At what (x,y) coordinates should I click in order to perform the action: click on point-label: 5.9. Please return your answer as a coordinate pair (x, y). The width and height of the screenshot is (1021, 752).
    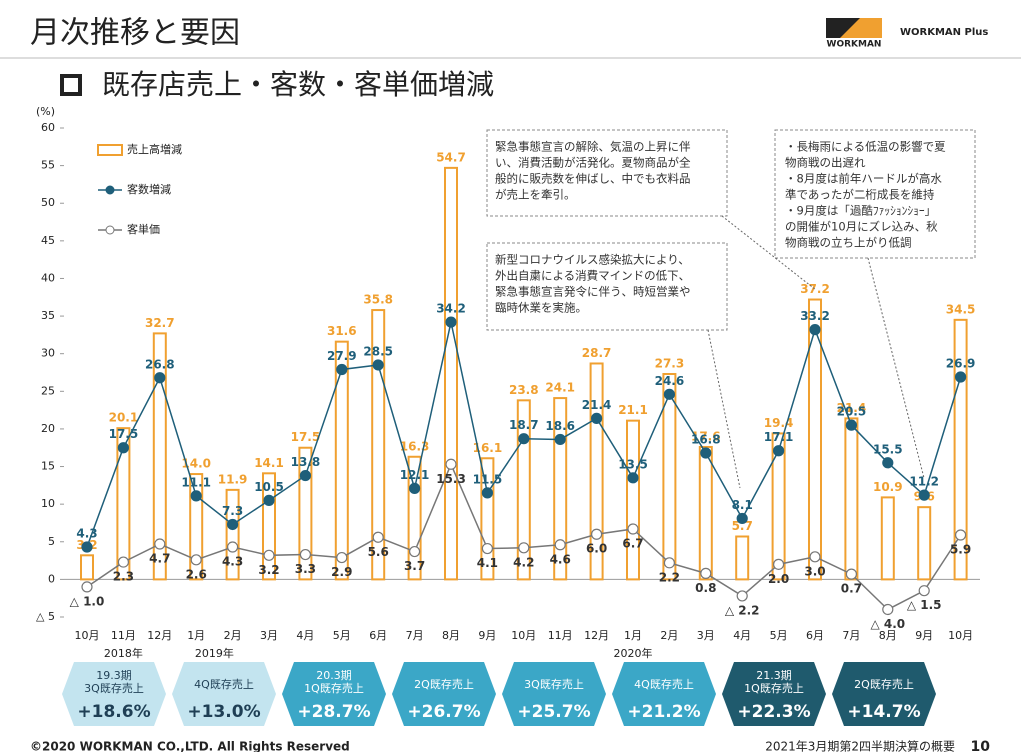
    Looking at the image, I should click on (960, 549).